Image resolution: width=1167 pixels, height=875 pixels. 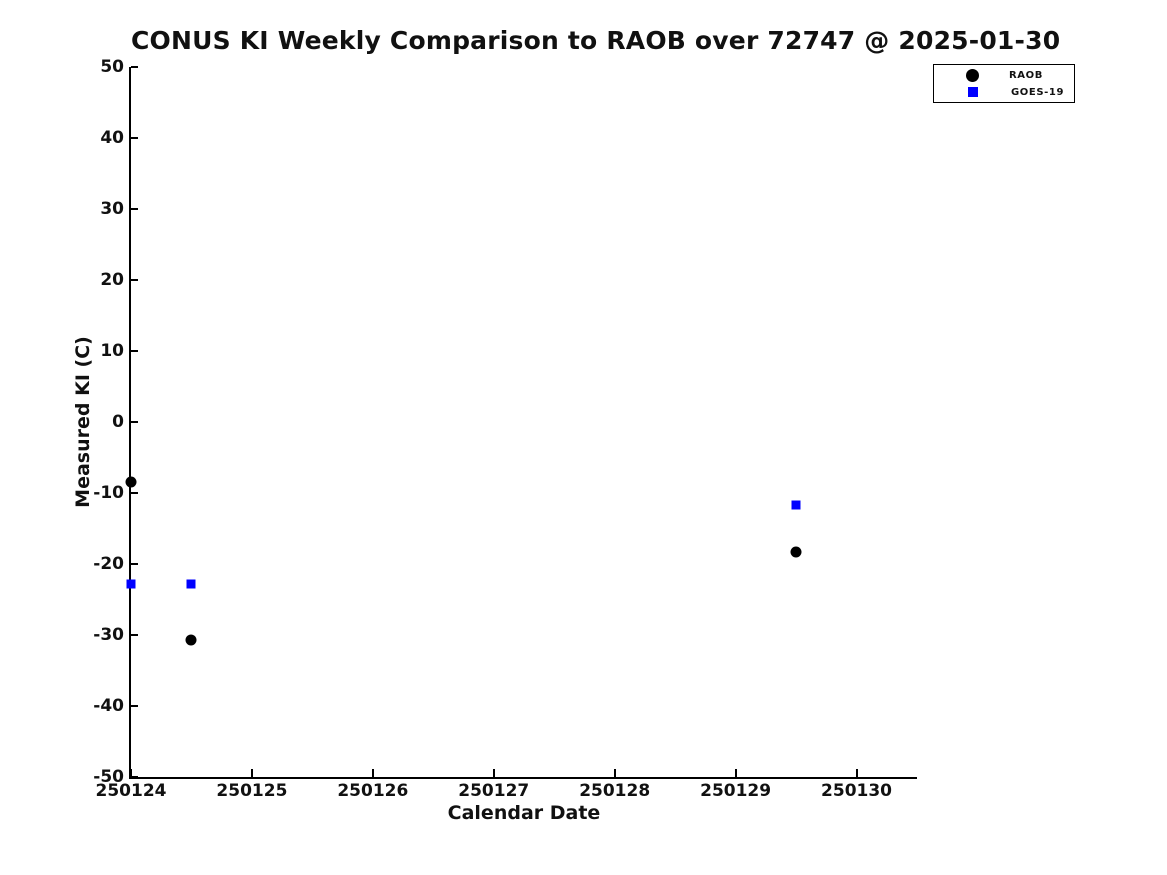 I want to click on square-icon, so click(x=973, y=92).